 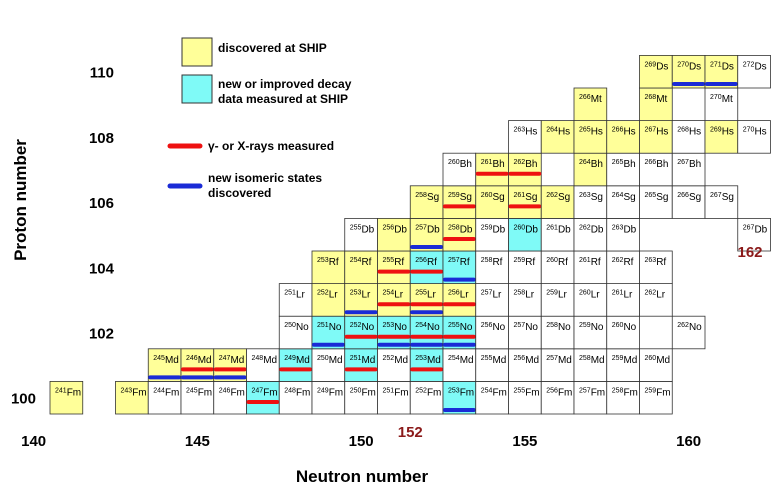 What do you see at coordinates (688, 441) in the screenshot?
I see `x-tick-160: 160` at bounding box center [688, 441].